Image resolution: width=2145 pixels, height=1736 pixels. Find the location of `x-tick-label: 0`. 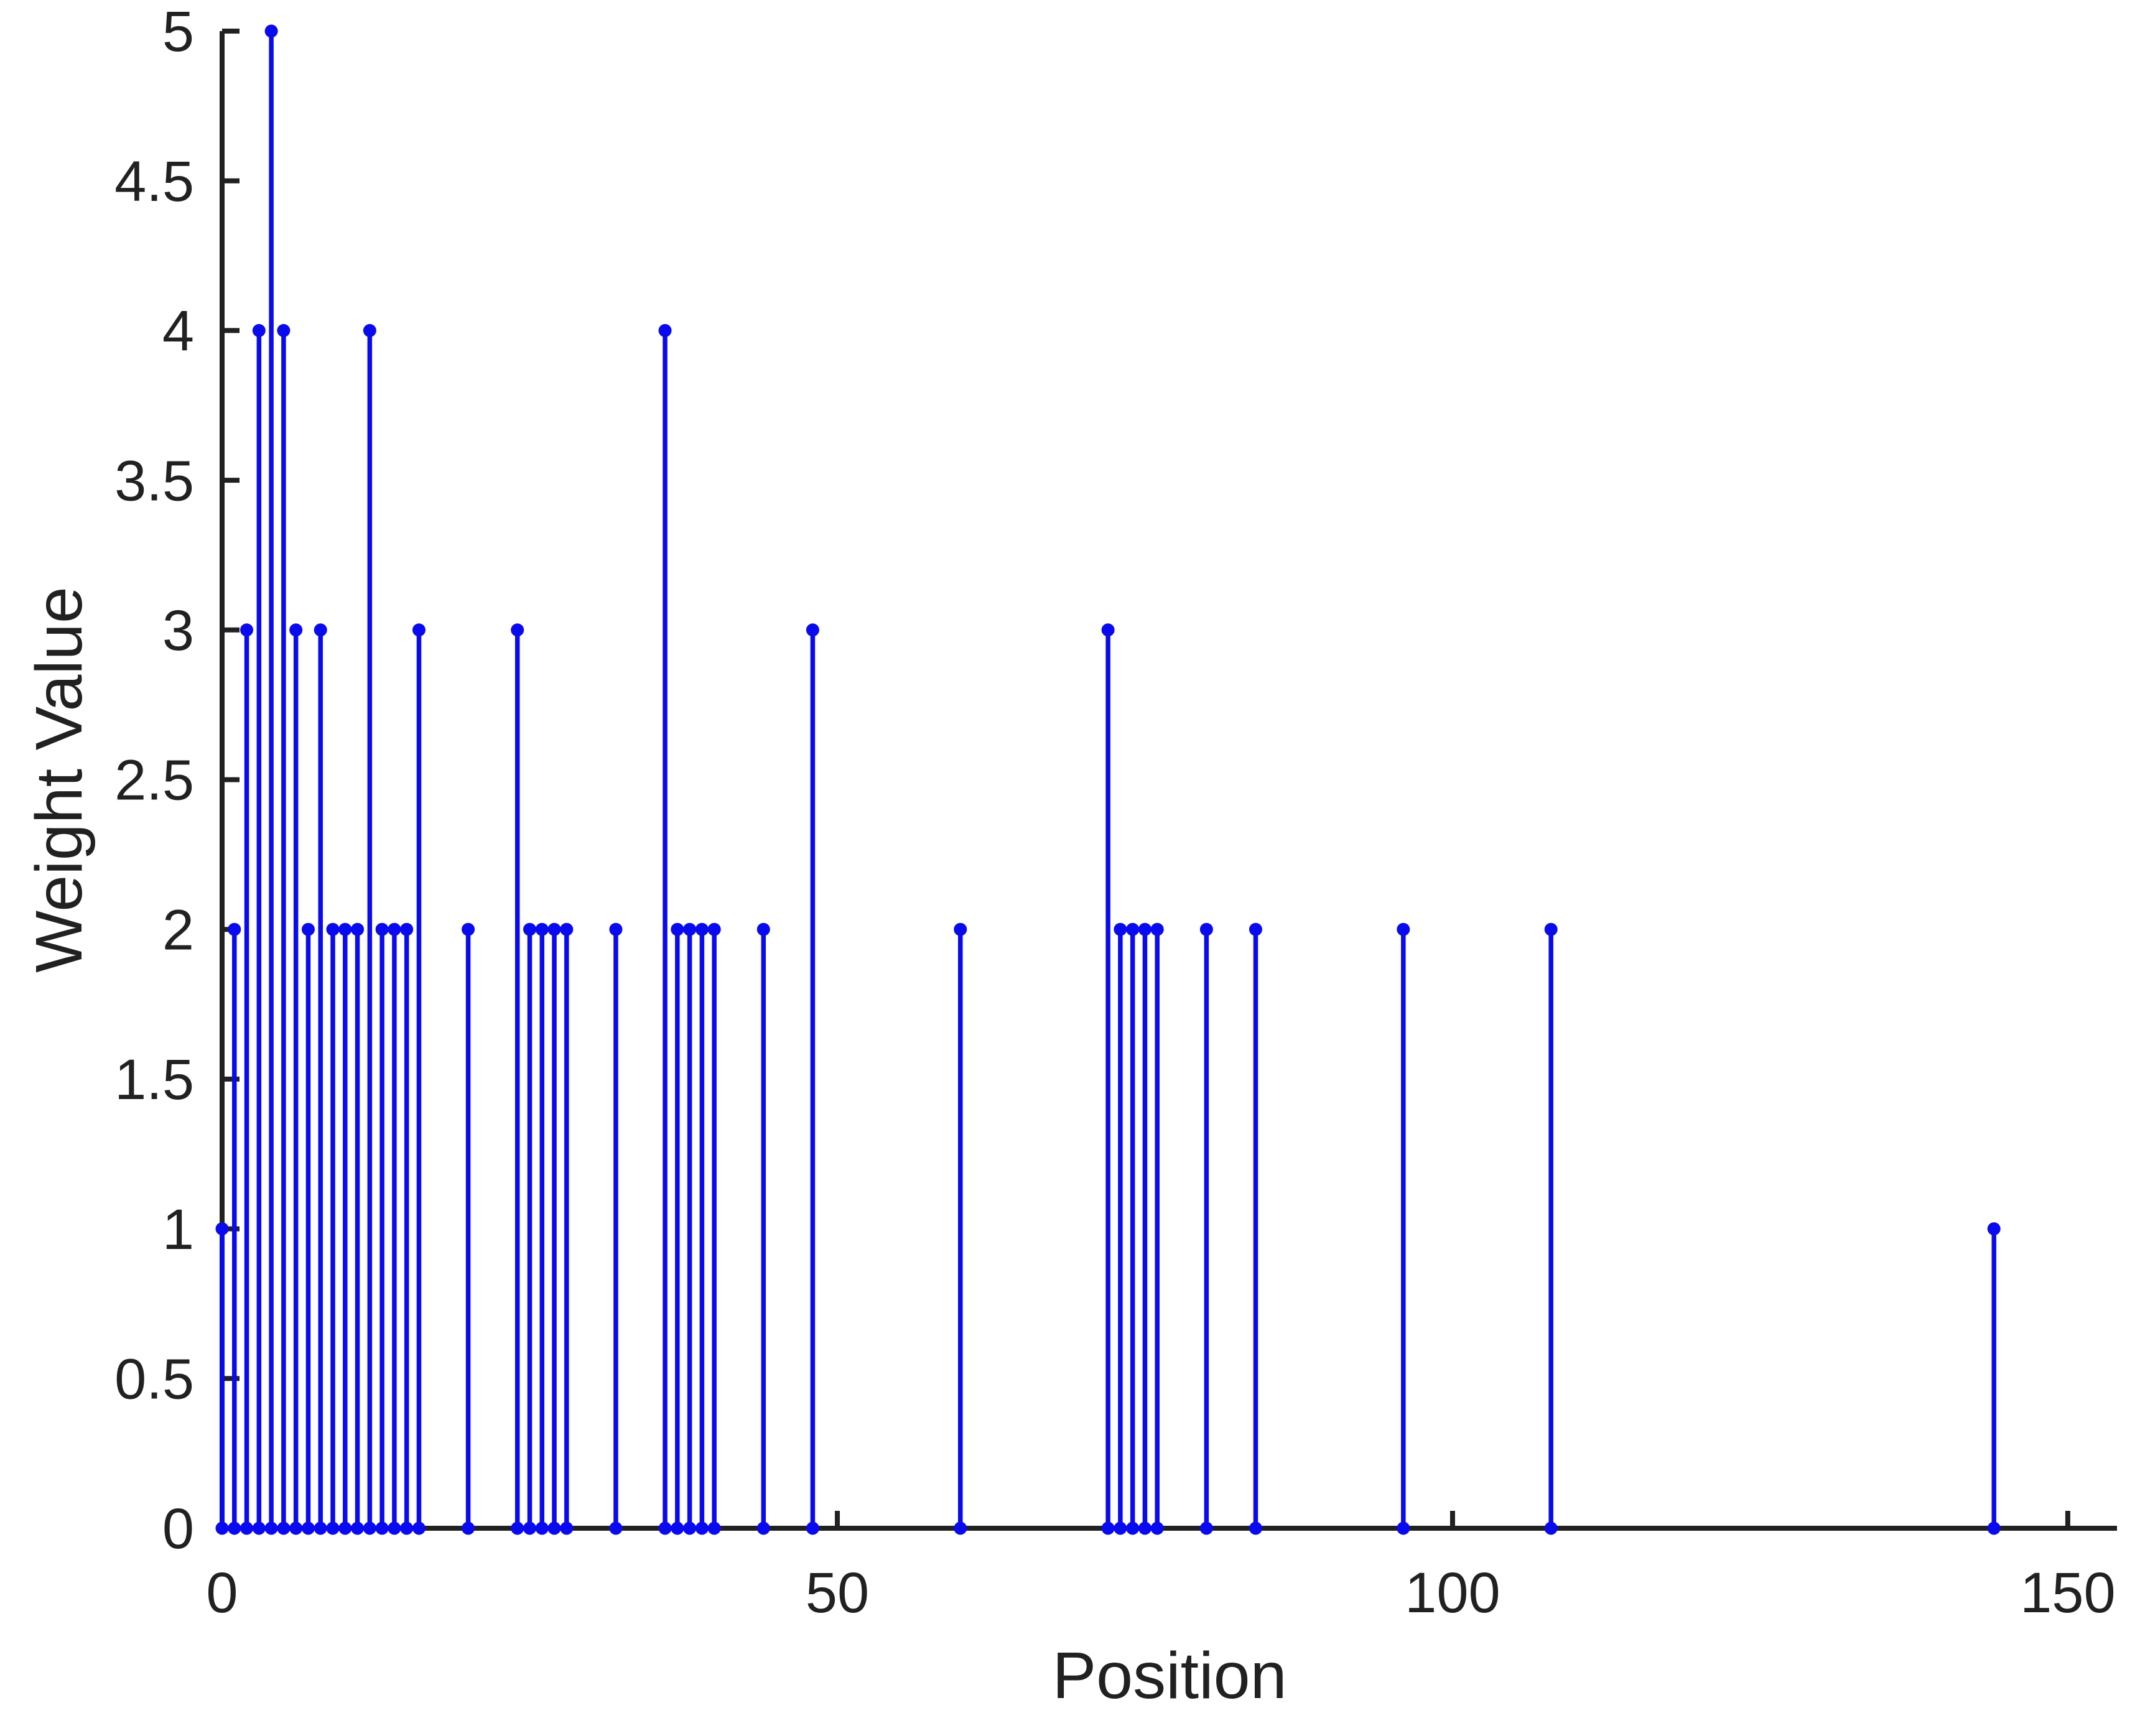

x-tick-label: 0 is located at coordinates (222, 1593).